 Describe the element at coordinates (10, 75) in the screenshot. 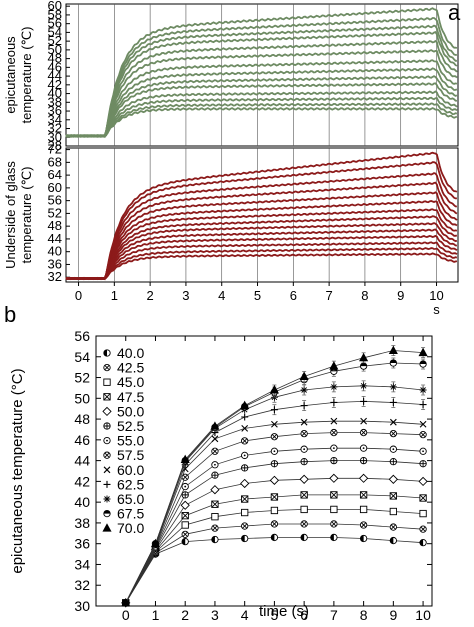

I see `y-axis-label: epicutaneous` at that location.